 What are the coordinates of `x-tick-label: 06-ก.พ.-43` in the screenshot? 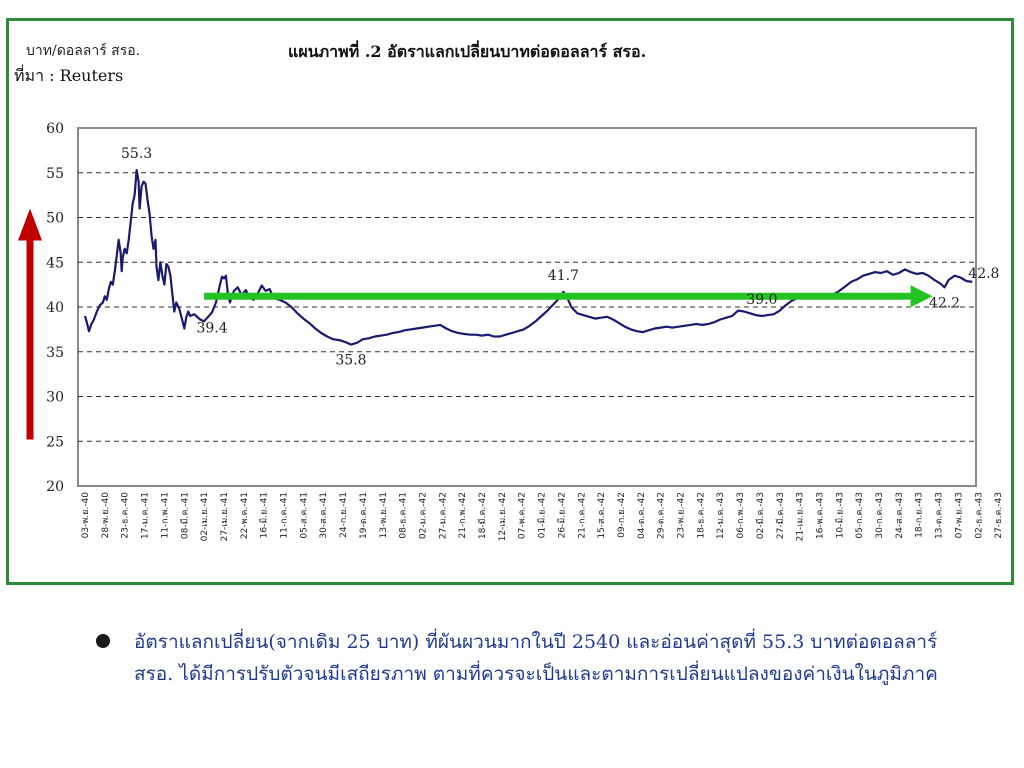 It's located at (741, 515).